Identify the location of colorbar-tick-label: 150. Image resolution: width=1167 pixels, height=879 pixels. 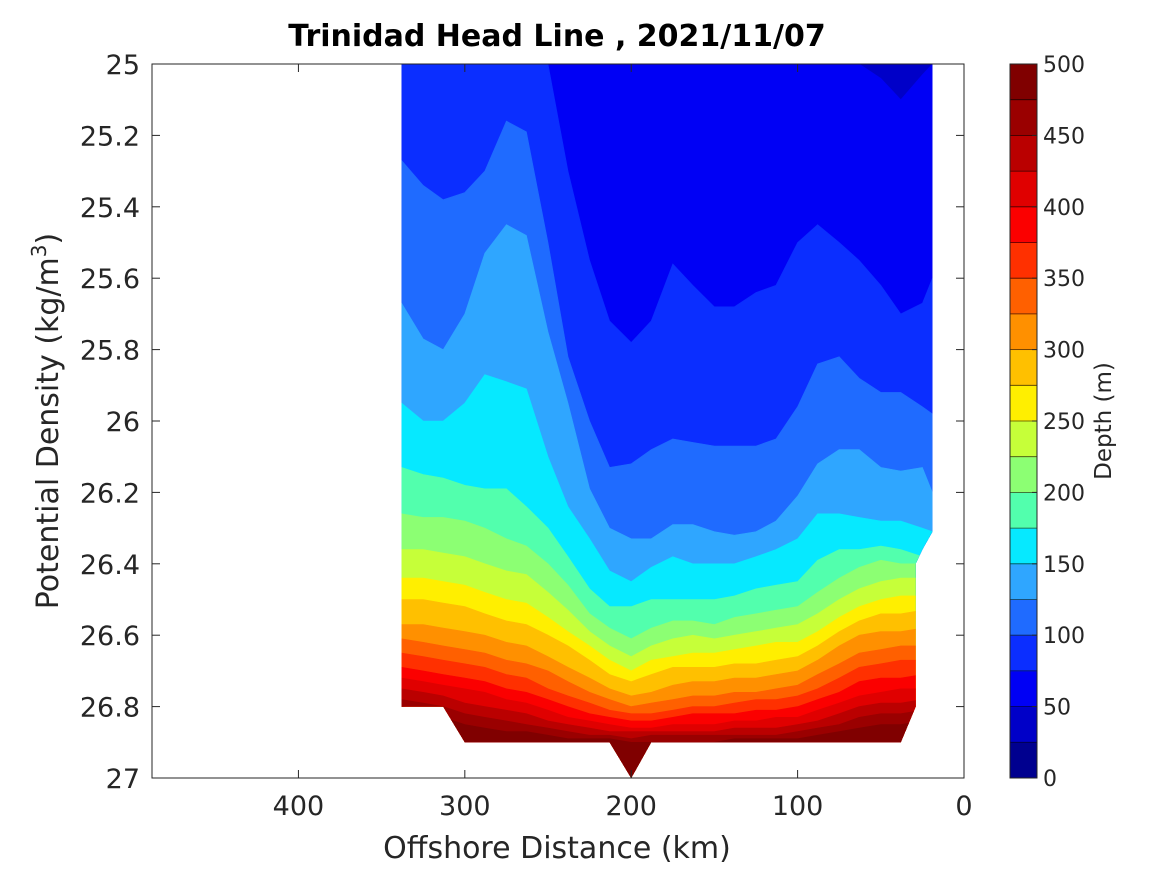
(1064, 565).